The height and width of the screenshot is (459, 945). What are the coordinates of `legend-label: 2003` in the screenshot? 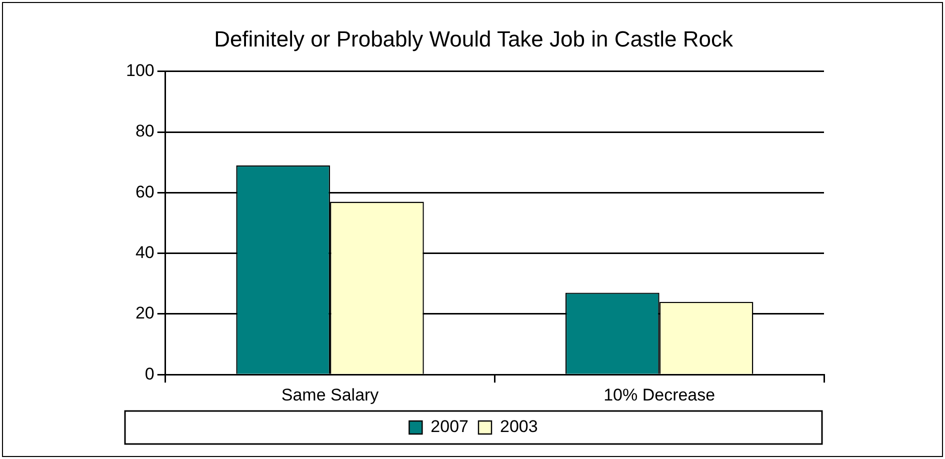 It's located at (519, 426).